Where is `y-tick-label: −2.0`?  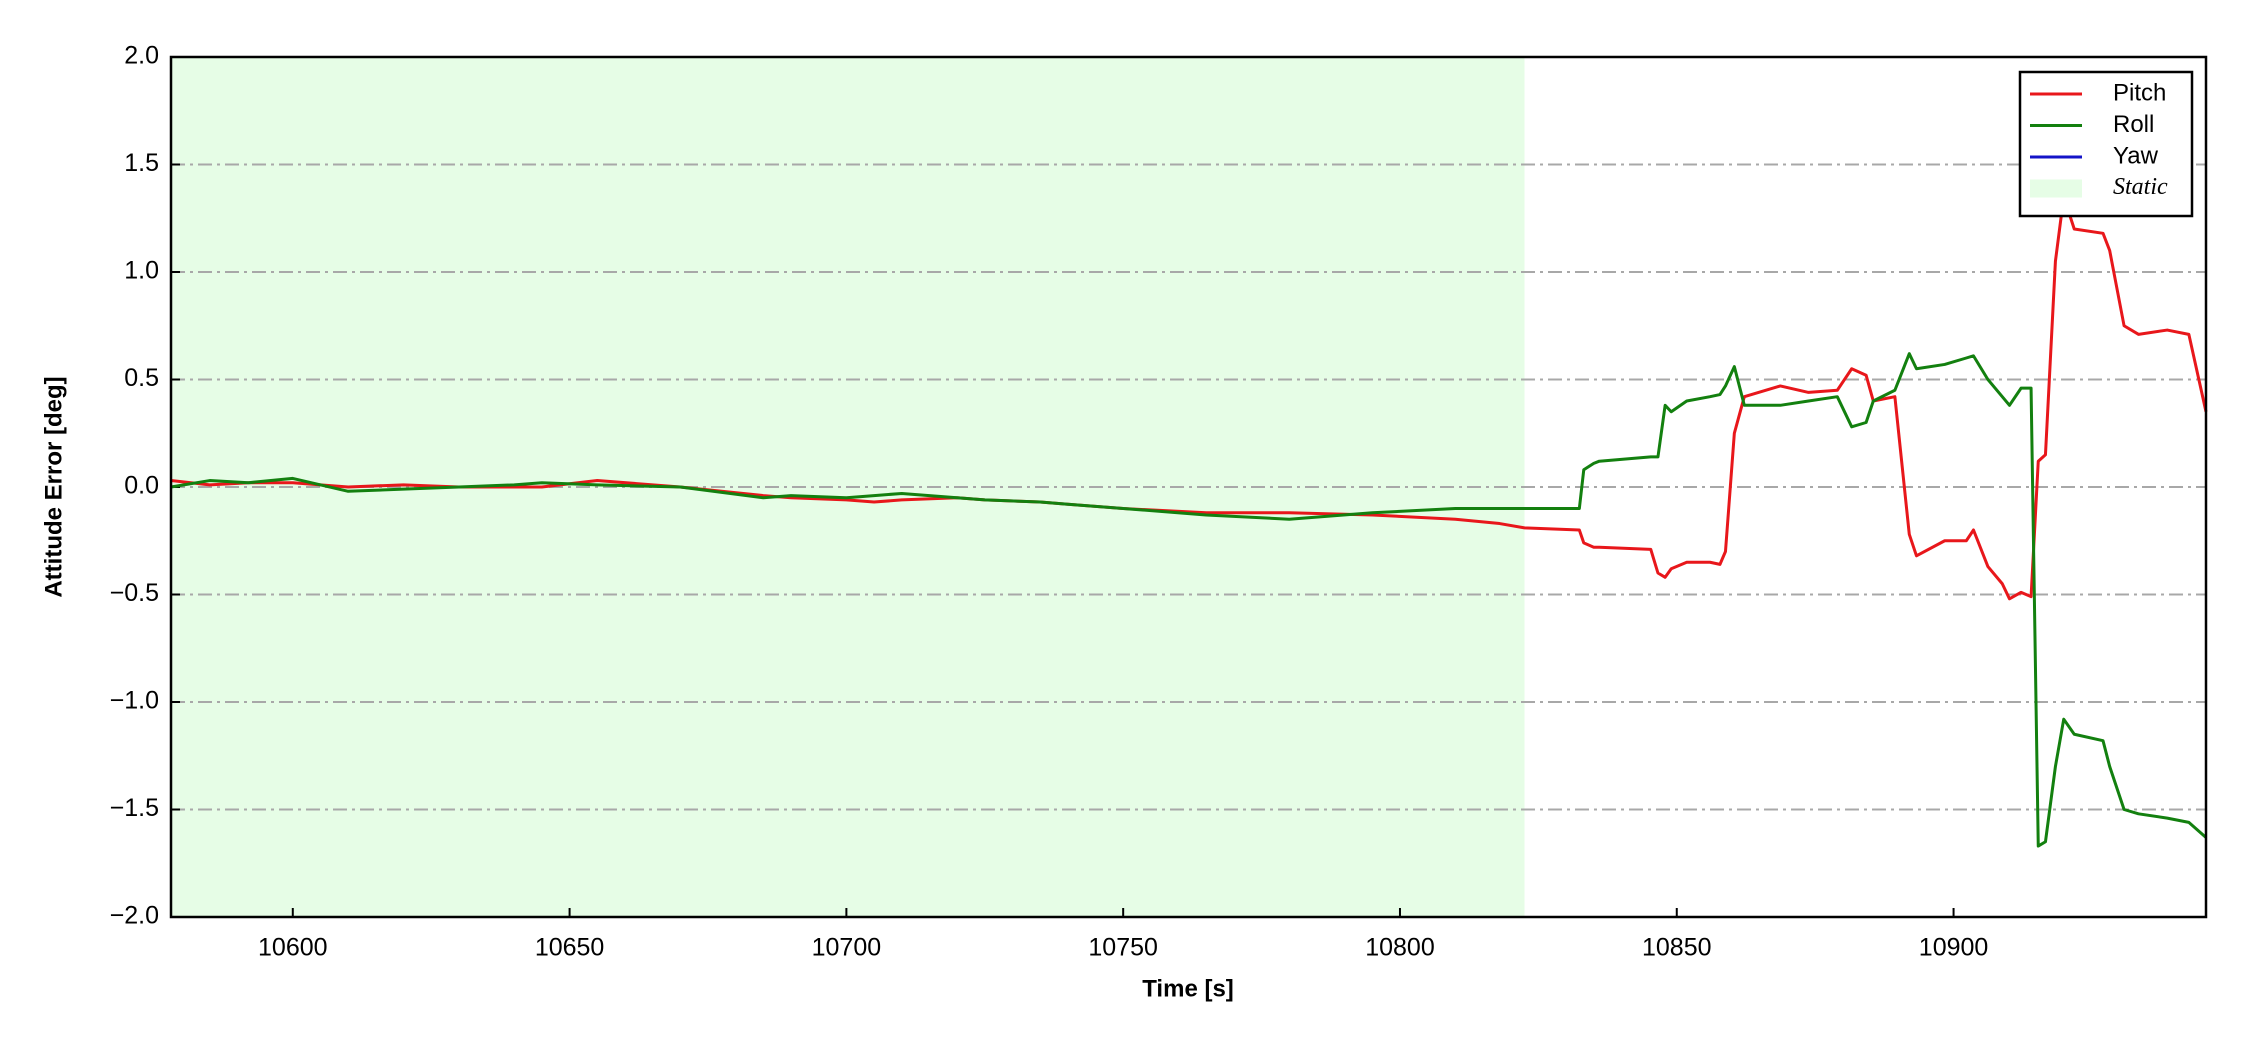 y-tick-label: −2.0 is located at coordinates (134, 916).